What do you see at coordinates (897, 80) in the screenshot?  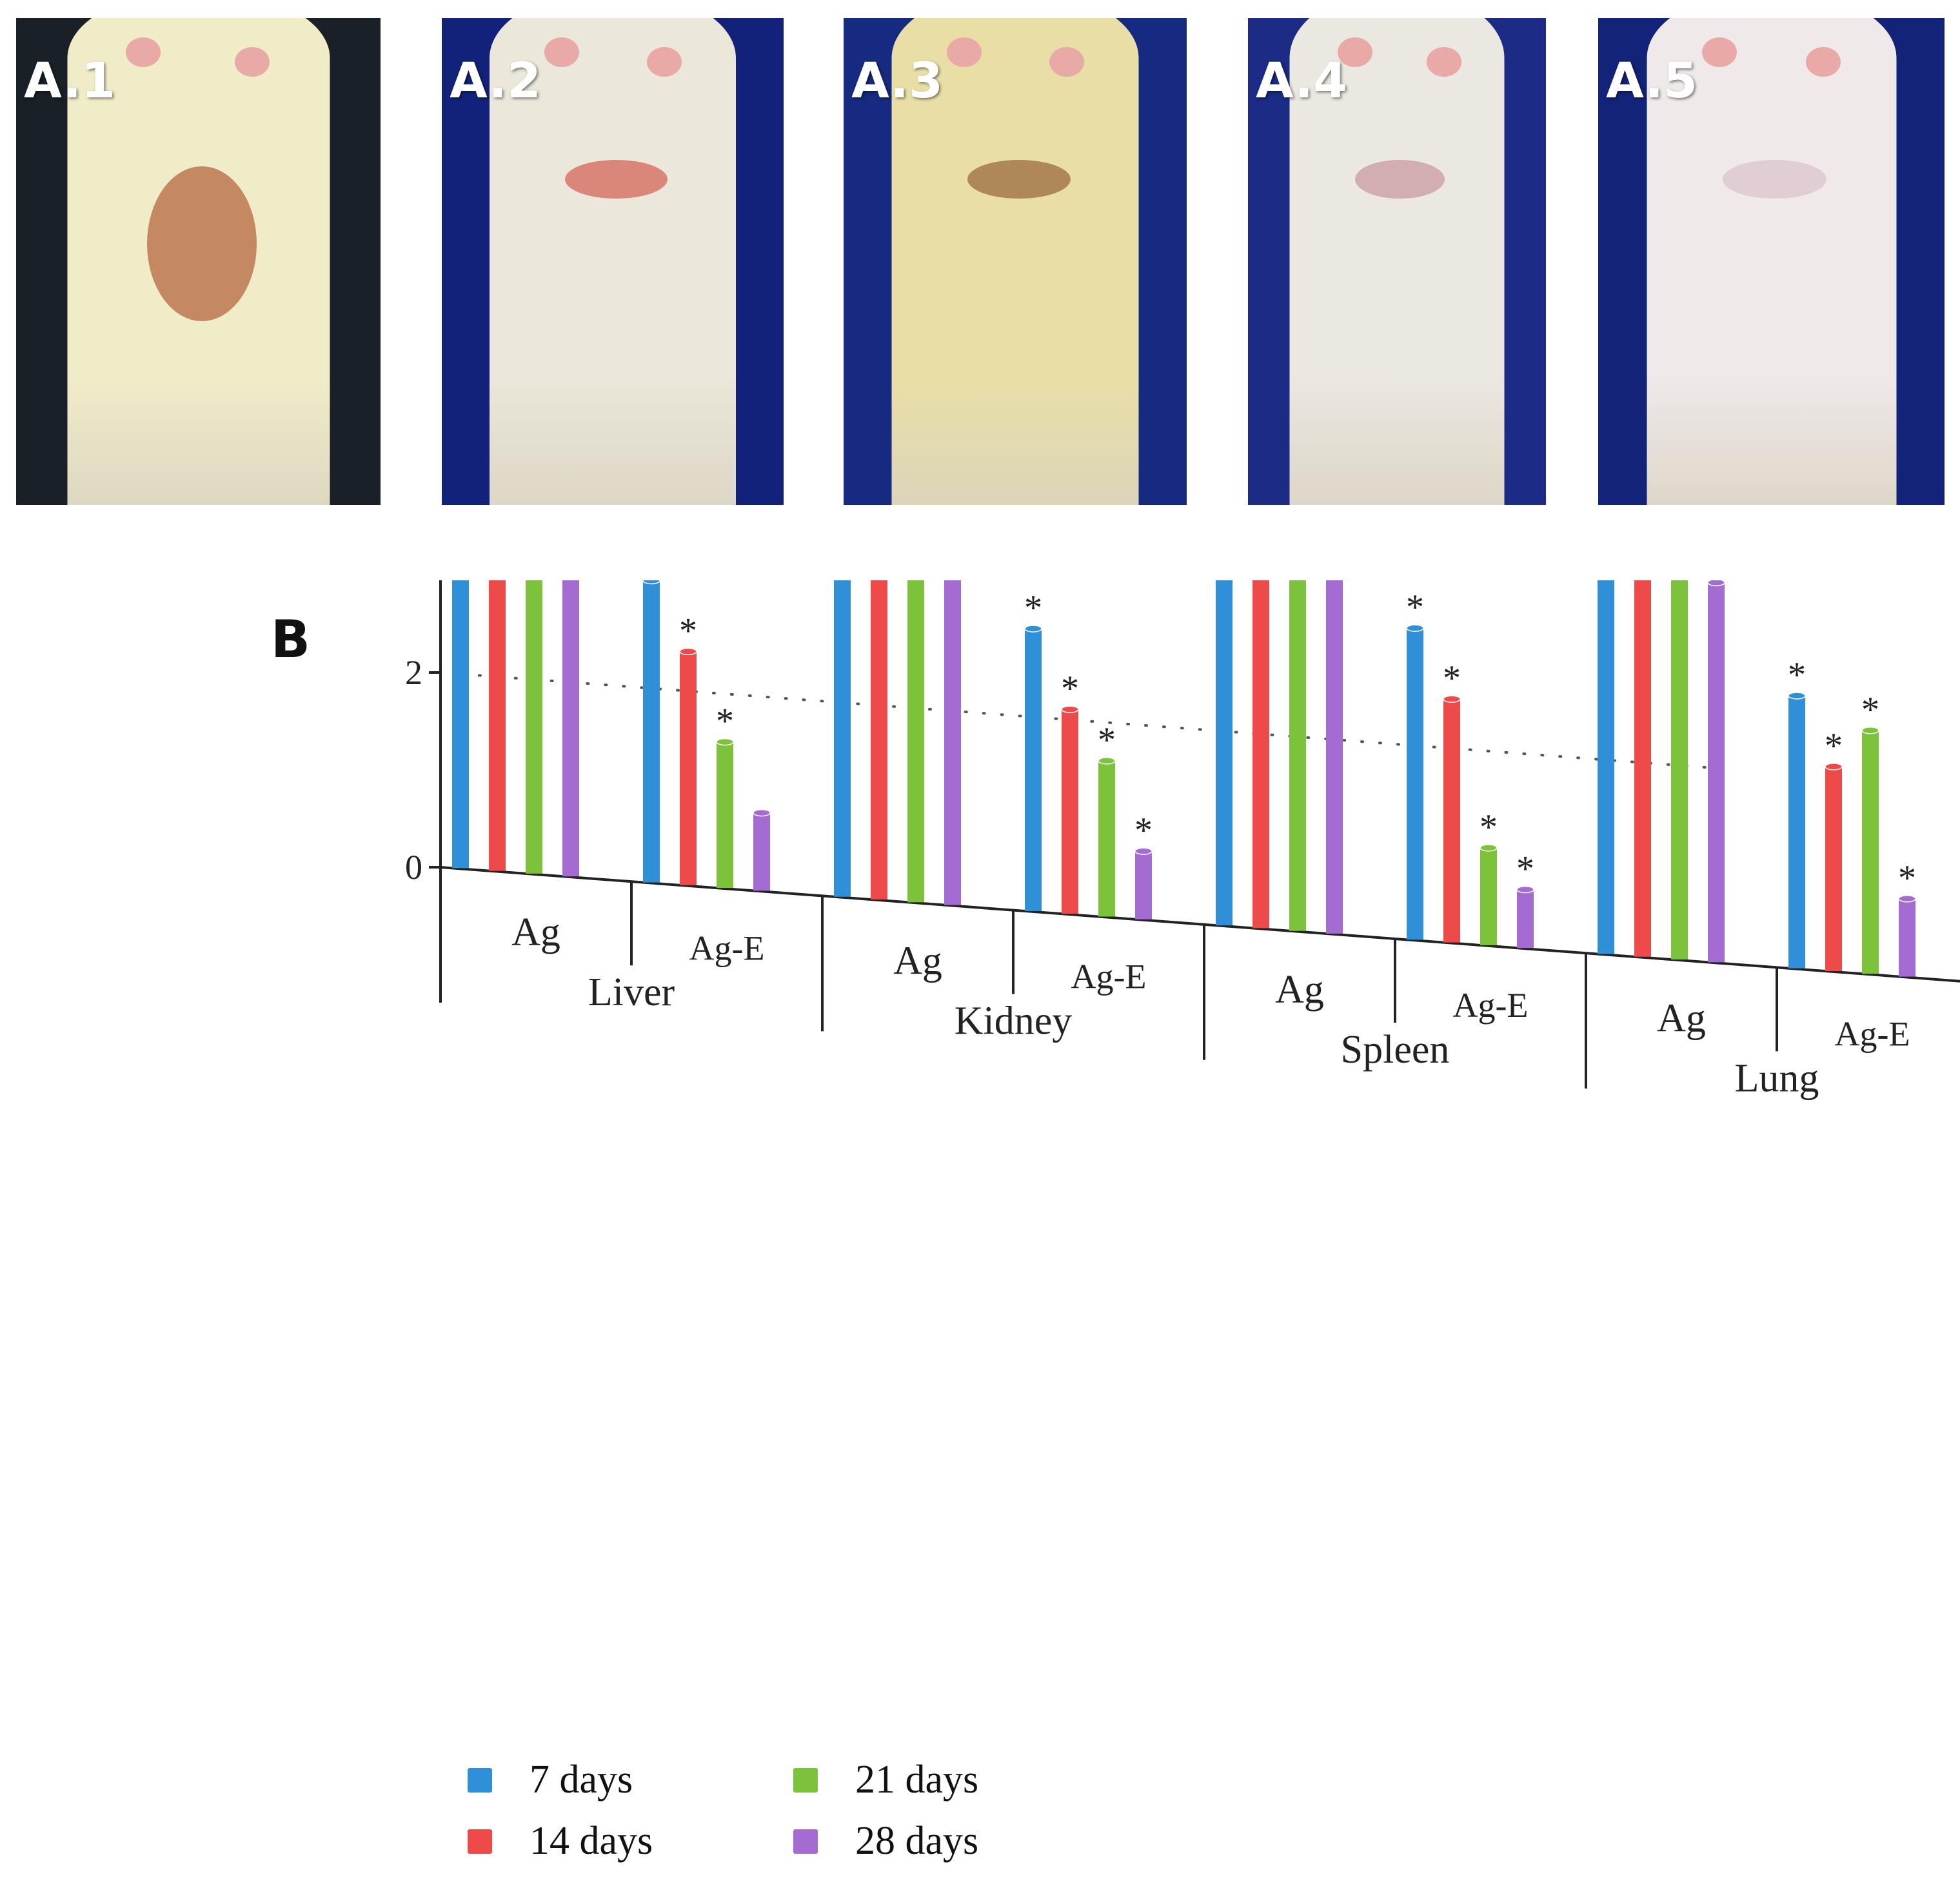 I see `photo-label: A.3` at bounding box center [897, 80].